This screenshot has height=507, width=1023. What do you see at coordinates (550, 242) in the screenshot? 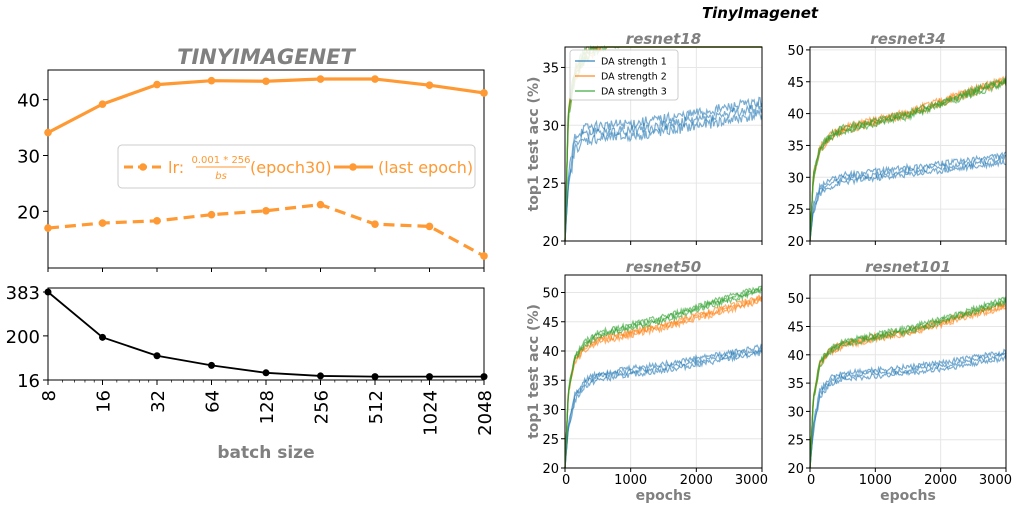
I see `resnet18-ytick-label: 20` at bounding box center [550, 242].